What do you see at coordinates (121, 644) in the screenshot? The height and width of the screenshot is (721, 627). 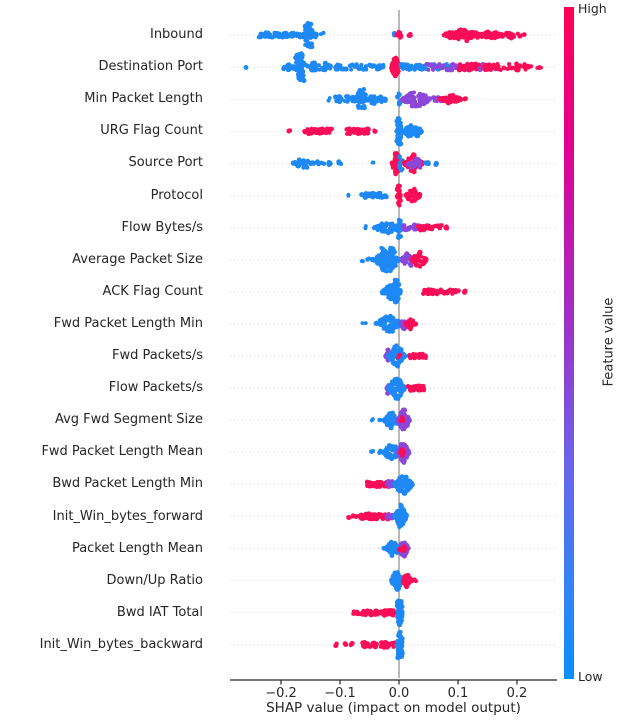 I see `feature-label: Init_Win_bytes_backward` at bounding box center [121, 644].